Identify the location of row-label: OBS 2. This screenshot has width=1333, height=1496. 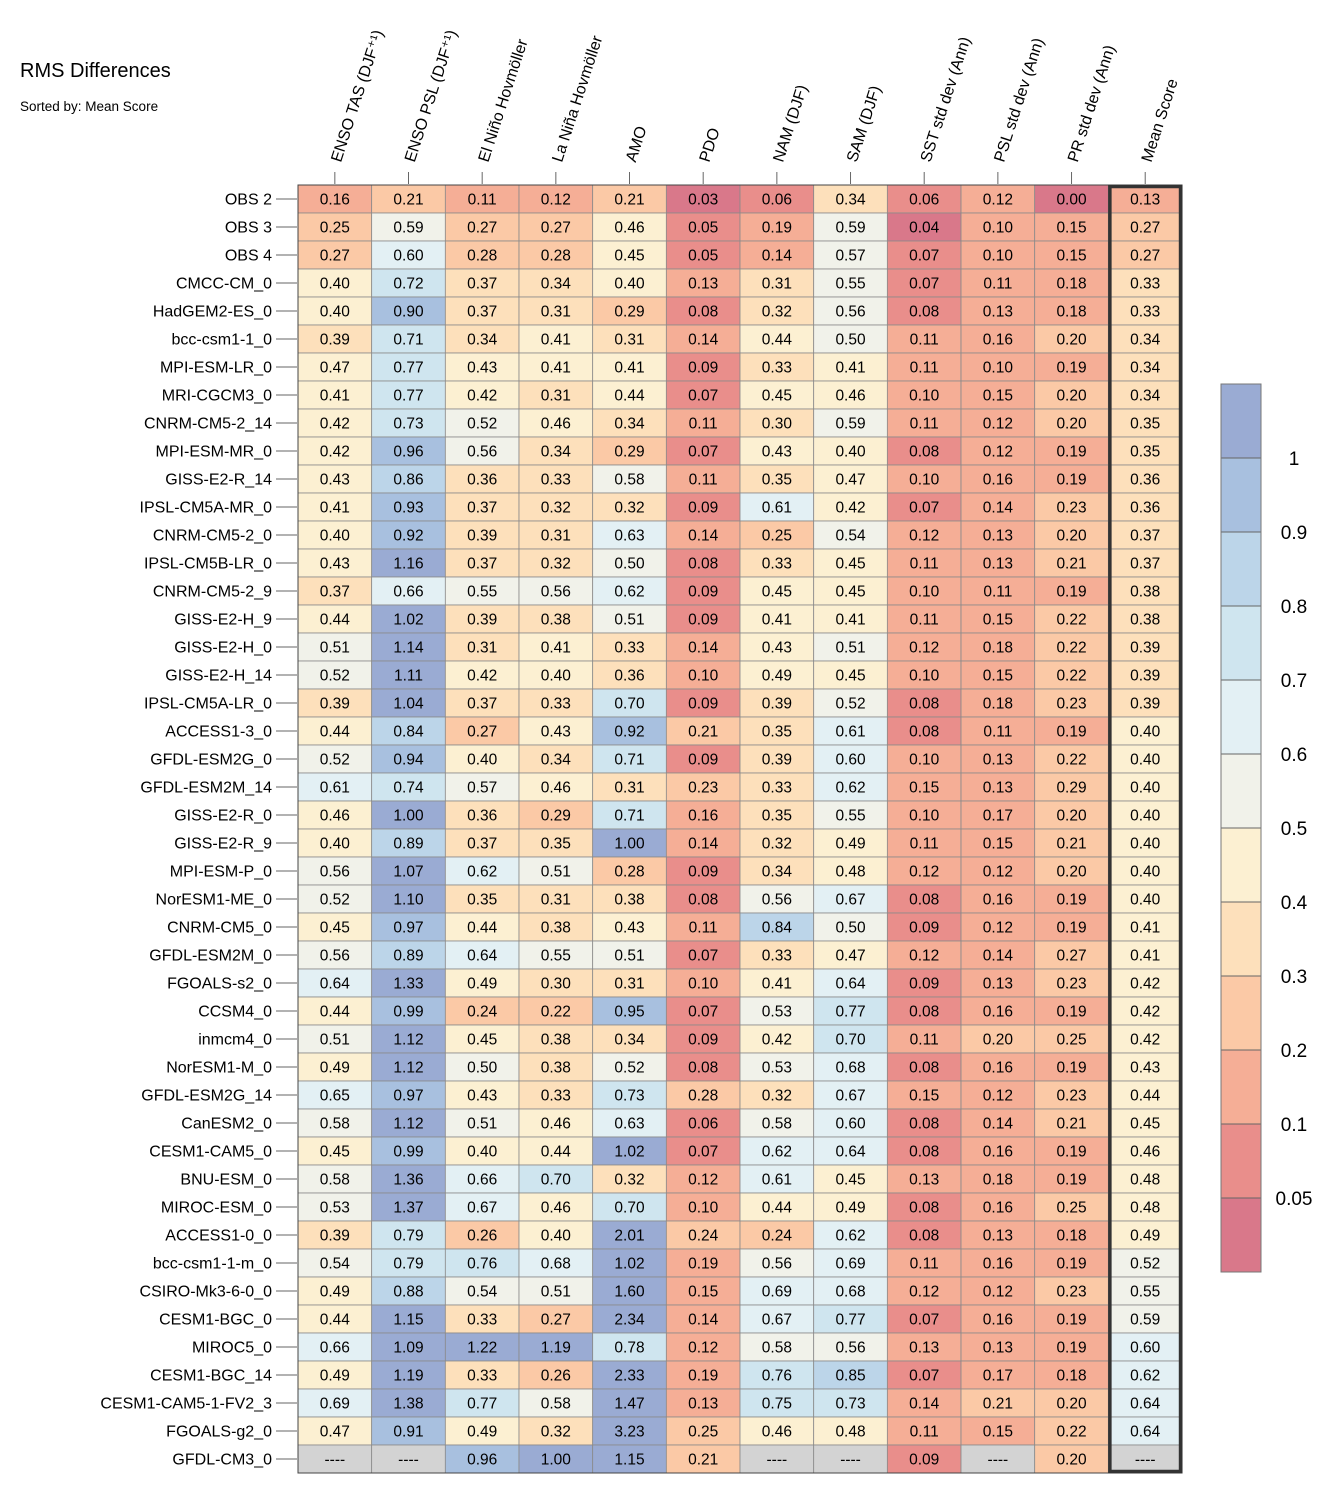
(248, 200).